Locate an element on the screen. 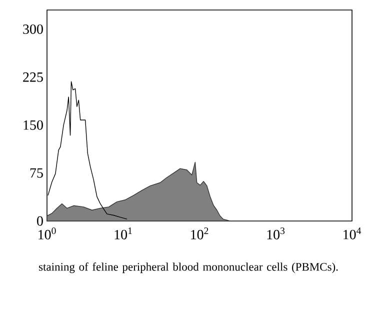  x-tick-label: 10$^{3}$ is located at coordinates (276, 234).